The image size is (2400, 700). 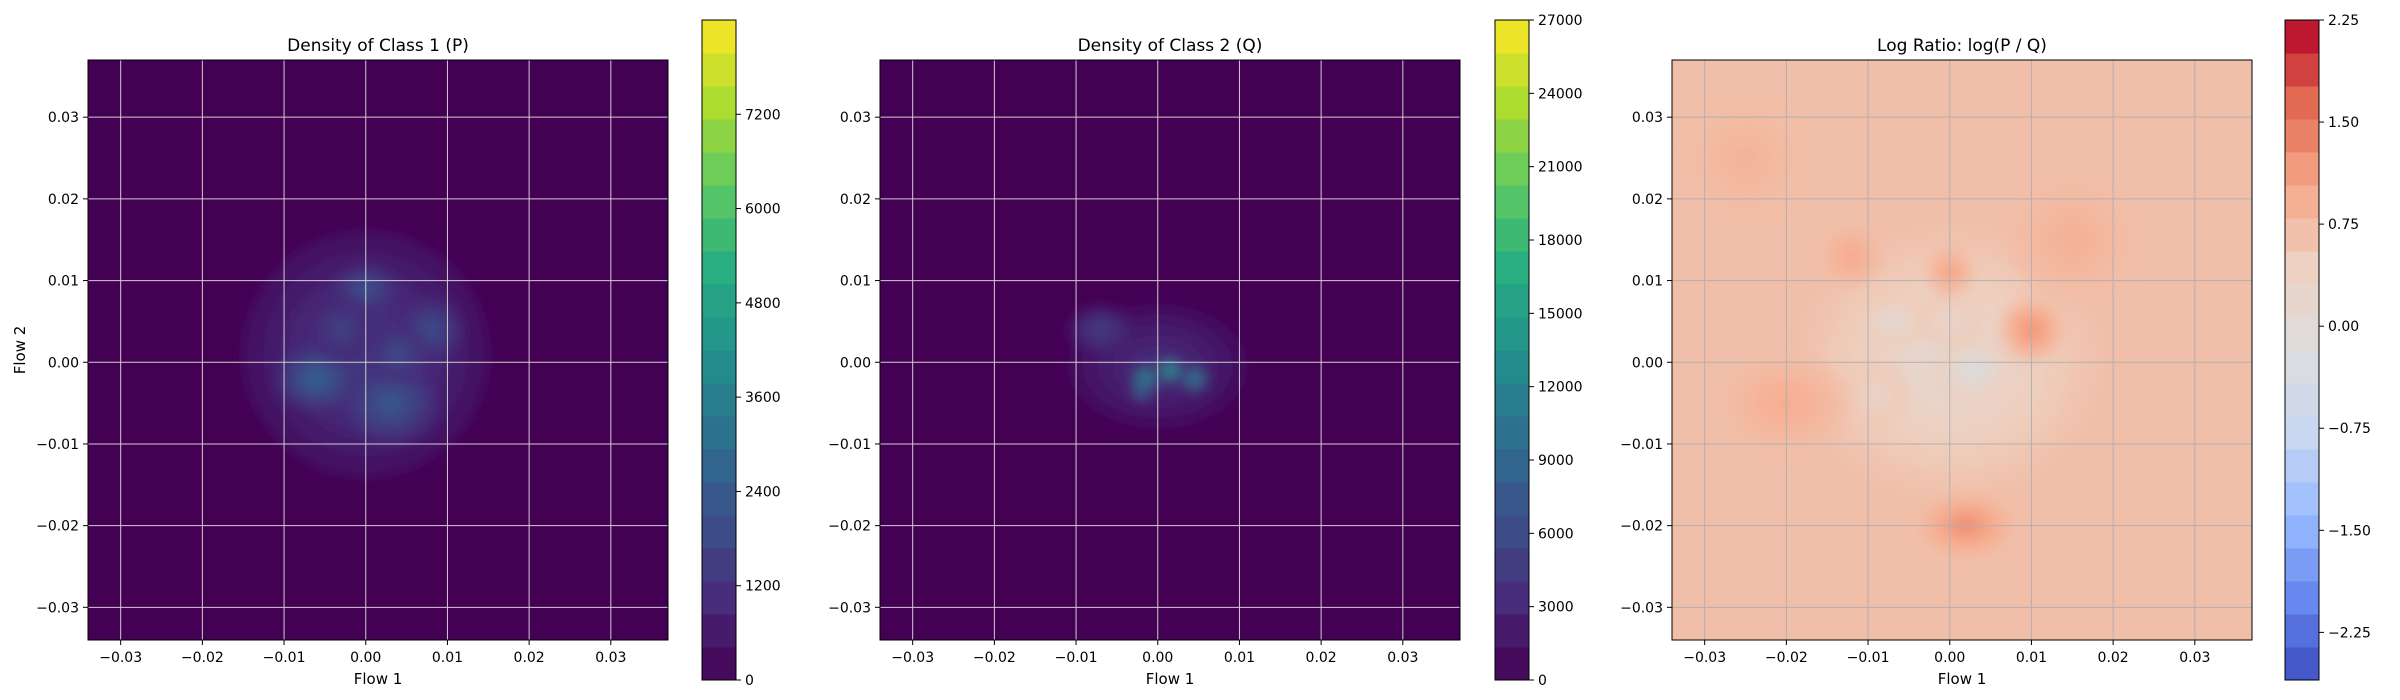 I want to click on colorbar-tick-label: 12000, so click(x=1560, y=388).